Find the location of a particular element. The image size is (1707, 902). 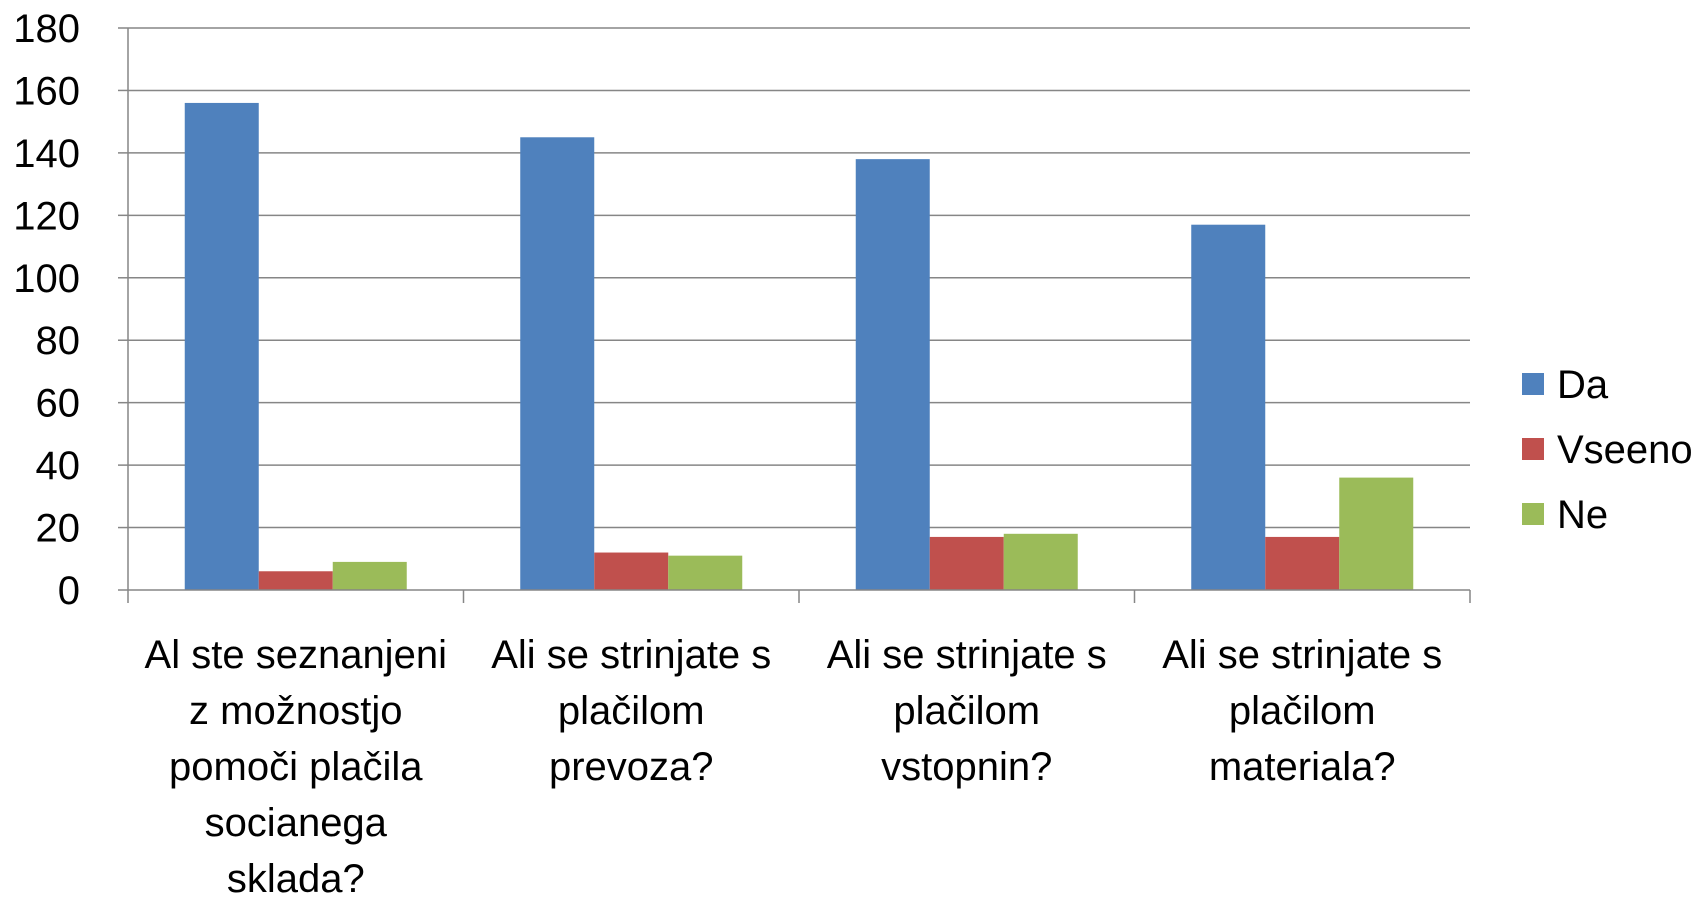

y-tick-label: 60 is located at coordinates (58, 404).